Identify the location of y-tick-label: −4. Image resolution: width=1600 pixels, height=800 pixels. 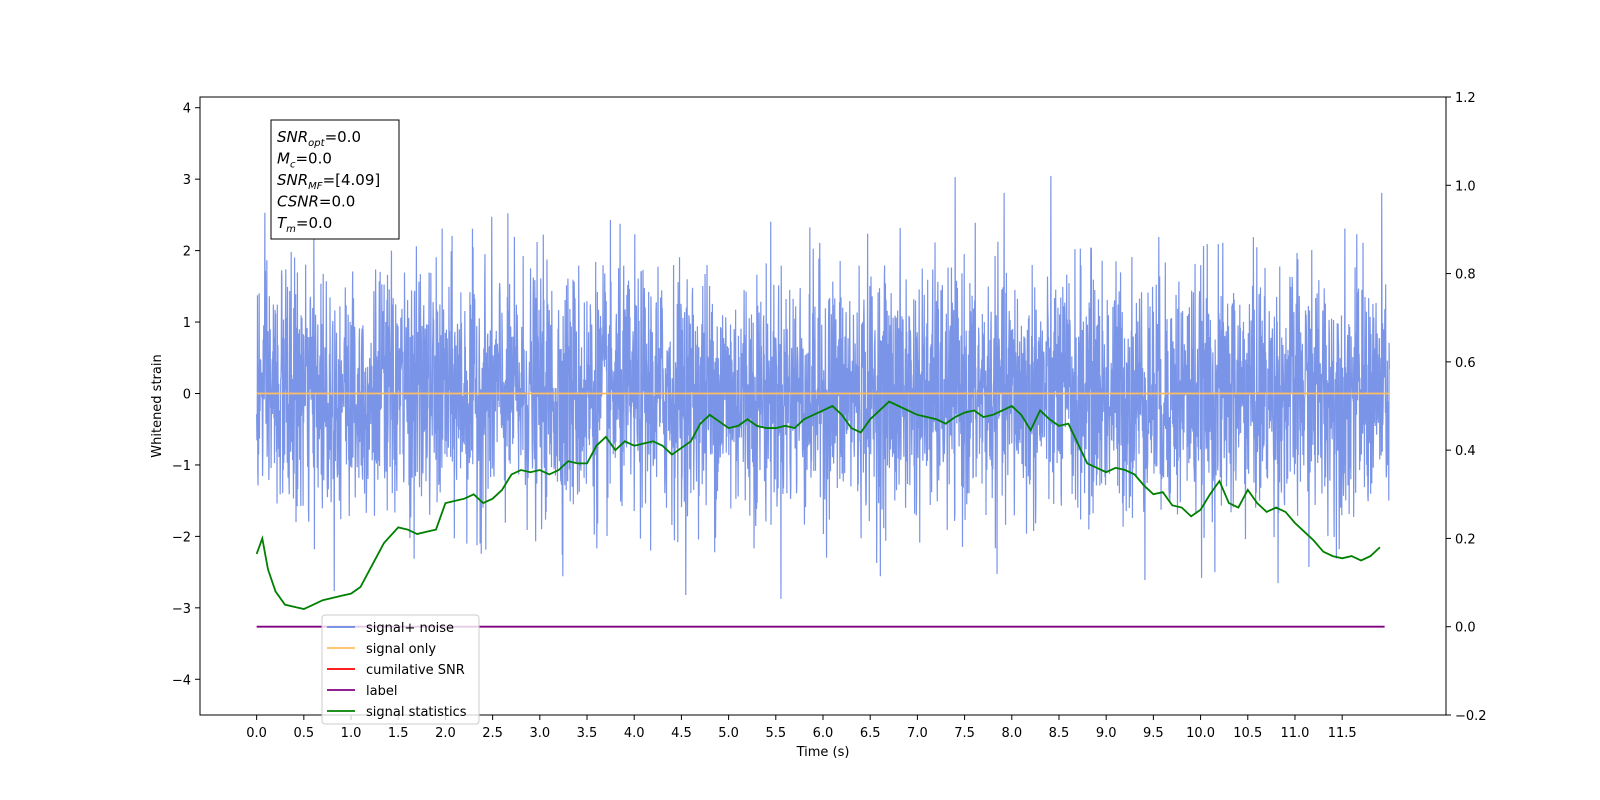
(181, 680).